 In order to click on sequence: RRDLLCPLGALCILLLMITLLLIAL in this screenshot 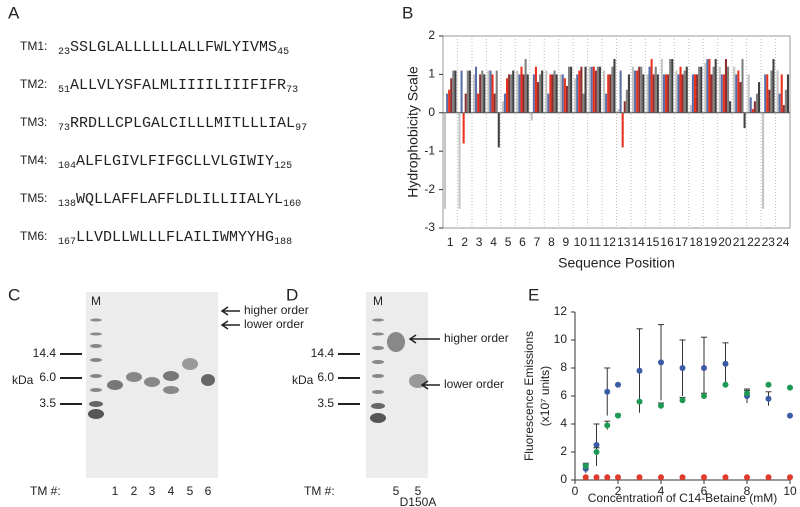, I will do `click(182, 123)`.